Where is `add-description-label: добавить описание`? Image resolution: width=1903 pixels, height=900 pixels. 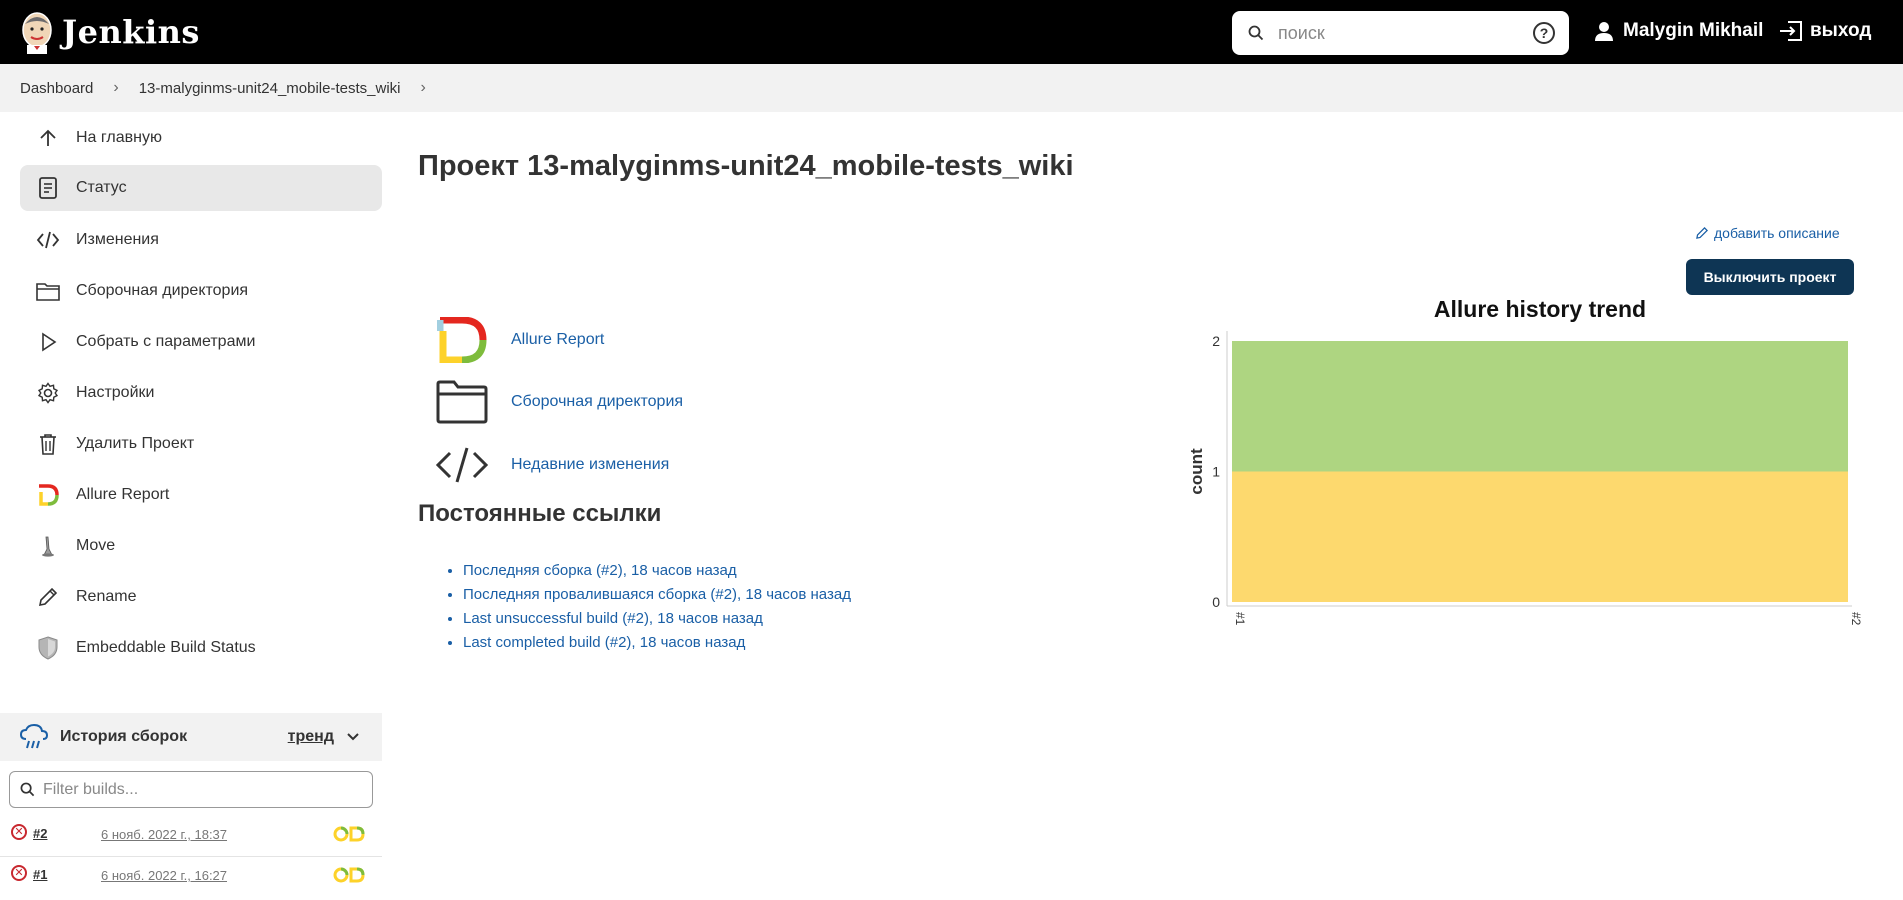 add-description-label: добавить описание is located at coordinates (1777, 233).